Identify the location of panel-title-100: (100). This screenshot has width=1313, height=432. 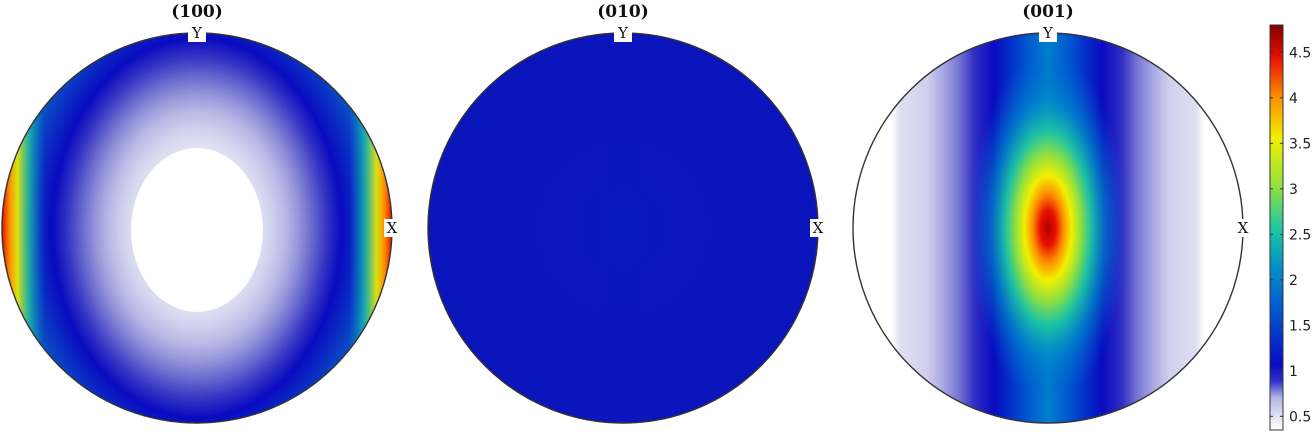
(197, 12).